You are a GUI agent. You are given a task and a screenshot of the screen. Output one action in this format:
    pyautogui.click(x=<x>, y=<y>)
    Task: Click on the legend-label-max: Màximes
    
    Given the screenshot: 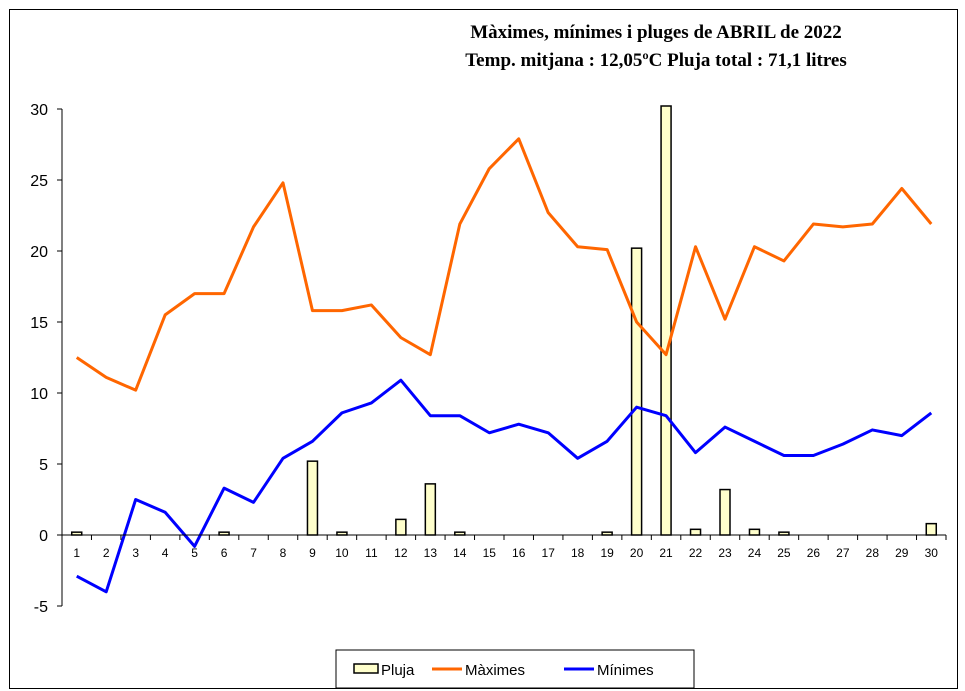 What is the action you would take?
    pyautogui.click(x=495, y=670)
    